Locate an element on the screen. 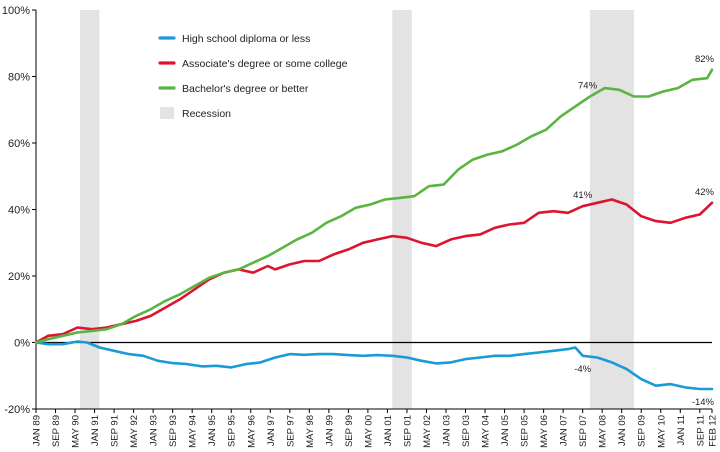 The width and height of the screenshot is (720, 452). legend-label-2: Associate's degree or some college is located at coordinates (265, 64).